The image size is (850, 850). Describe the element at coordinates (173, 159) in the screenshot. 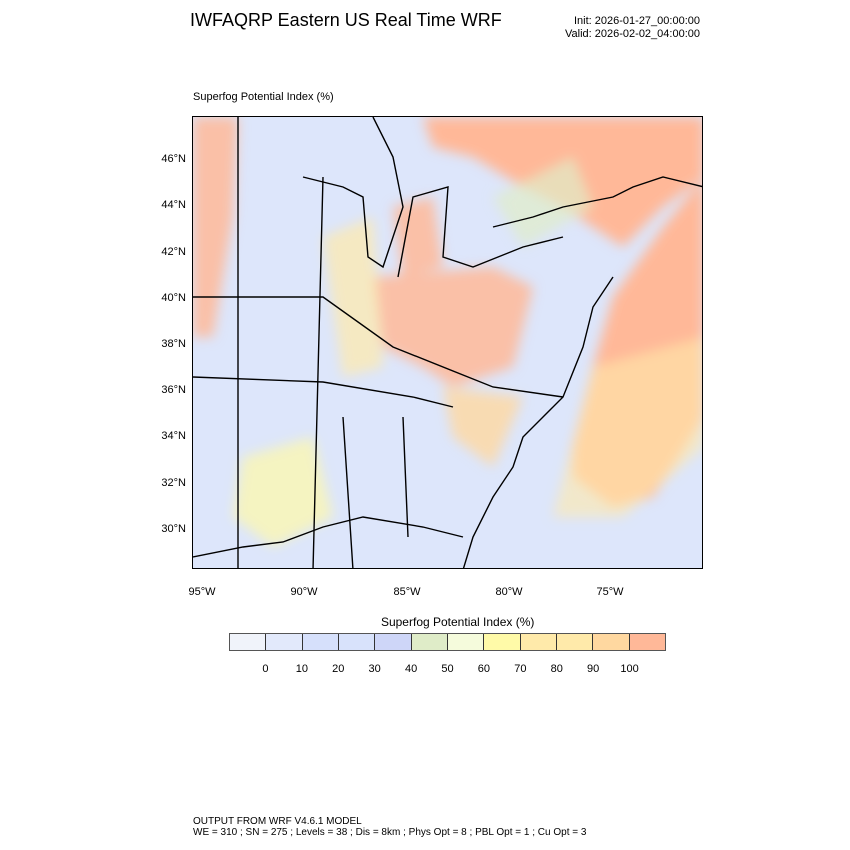

I see `lat-label: 46°N` at that location.